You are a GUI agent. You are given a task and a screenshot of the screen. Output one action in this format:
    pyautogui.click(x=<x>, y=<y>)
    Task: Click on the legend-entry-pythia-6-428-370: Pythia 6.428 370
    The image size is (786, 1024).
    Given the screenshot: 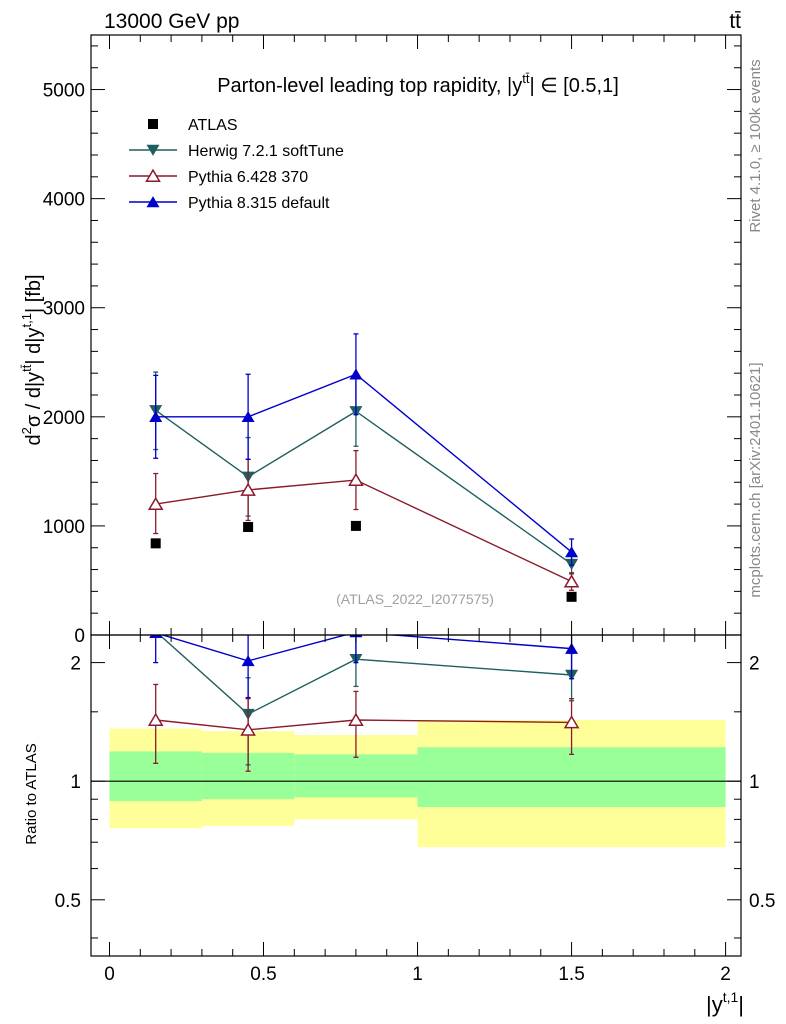 What is the action you would take?
    pyautogui.click(x=218, y=177)
    